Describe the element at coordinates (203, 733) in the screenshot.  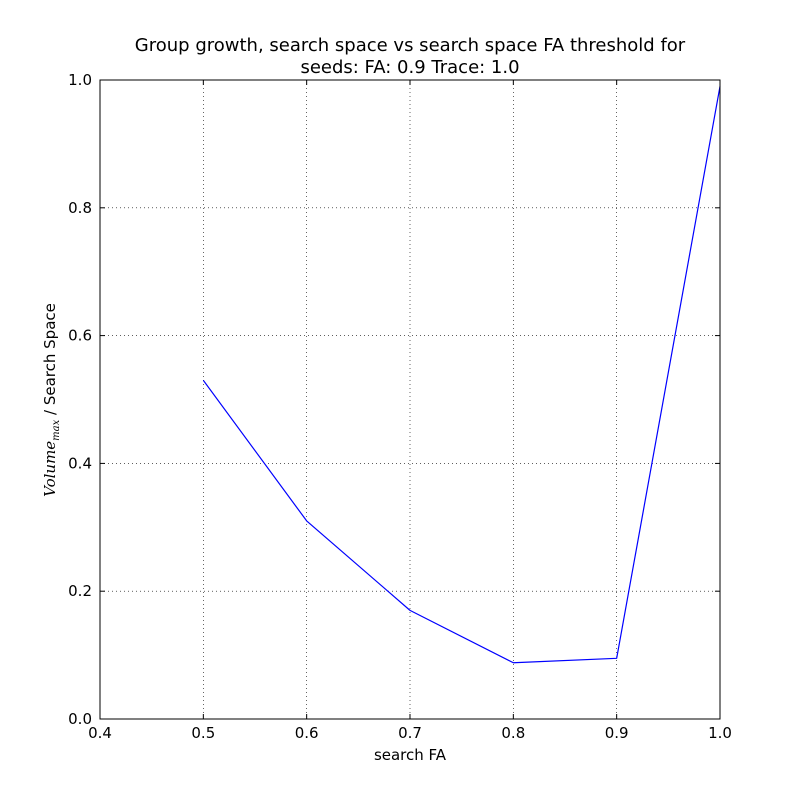
I see `x-tick-label: 0.5` at that location.